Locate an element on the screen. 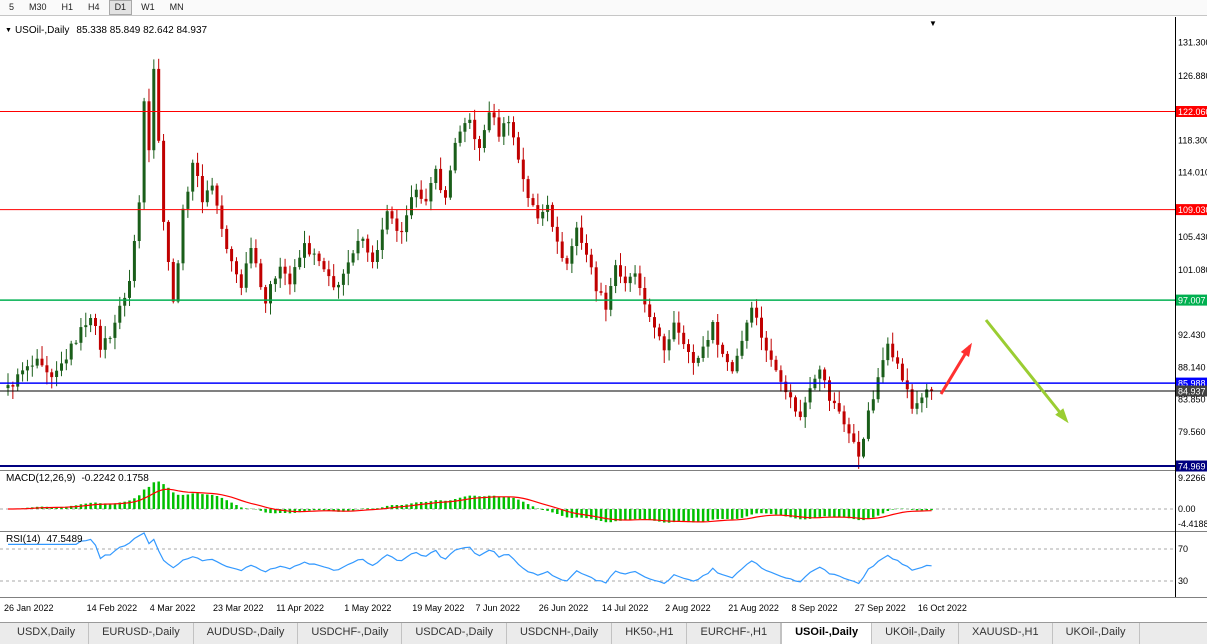 This screenshot has height=644, width=1207. price-axis-label: 79.560 is located at coordinates (1192, 432).